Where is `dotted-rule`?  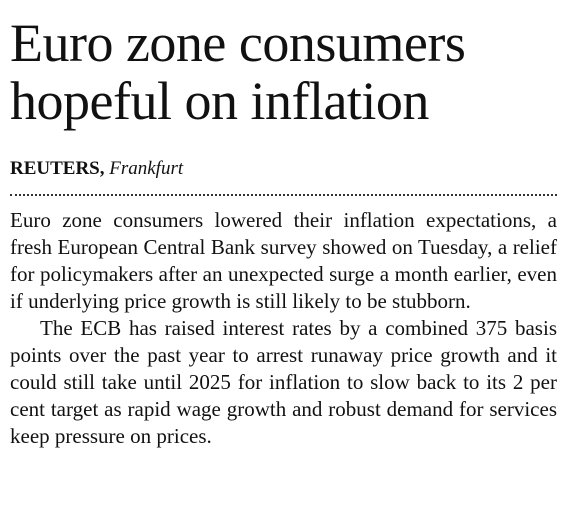 dotted-rule is located at coordinates (283, 195).